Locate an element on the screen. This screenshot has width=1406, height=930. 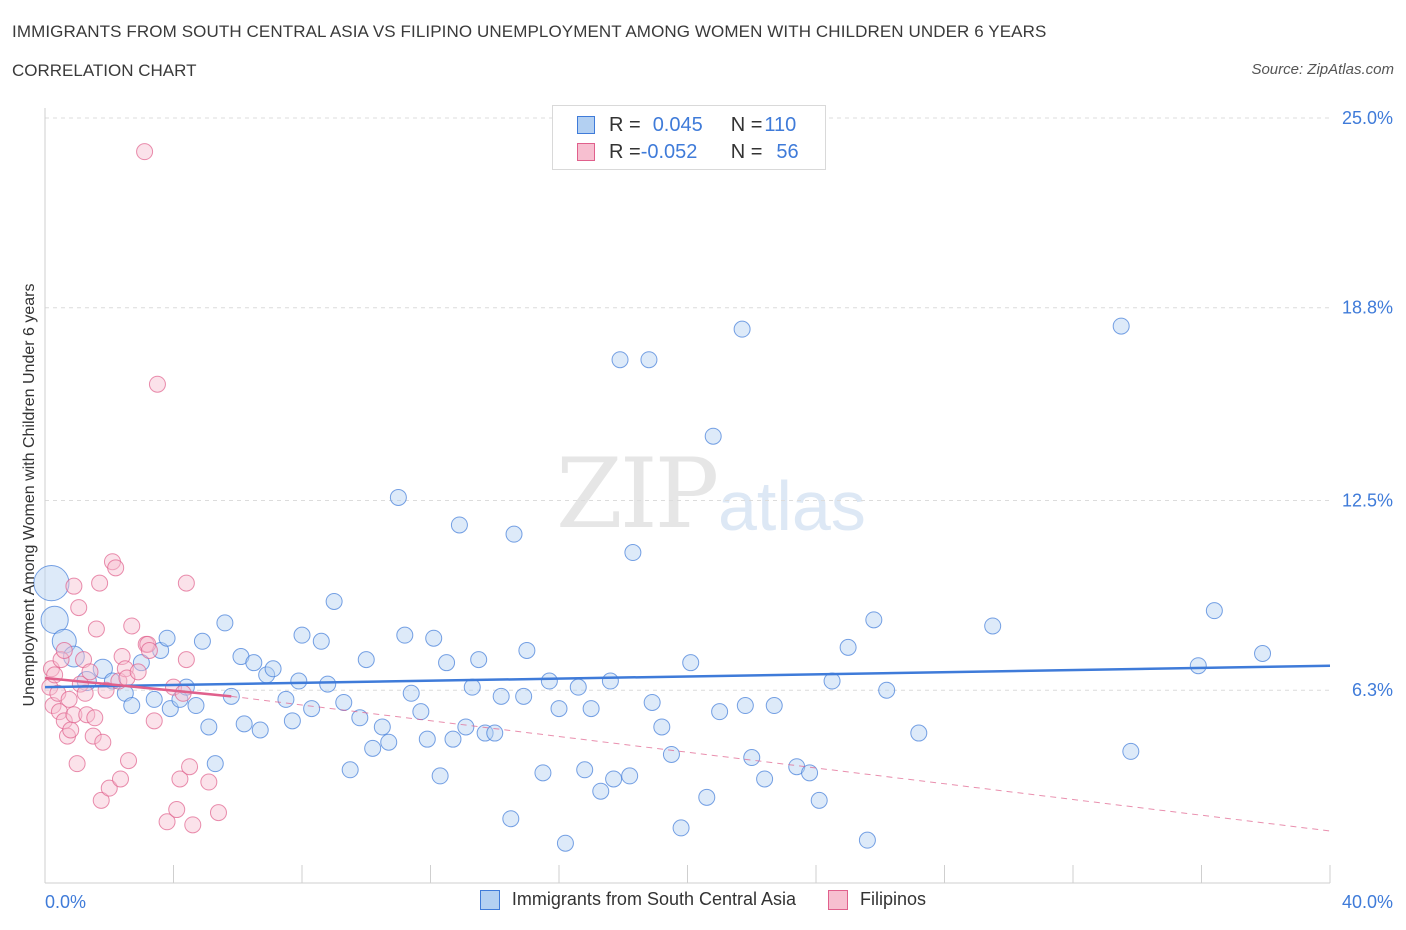
y-tick-label: 18.8% is located at coordinates (1367, 308).